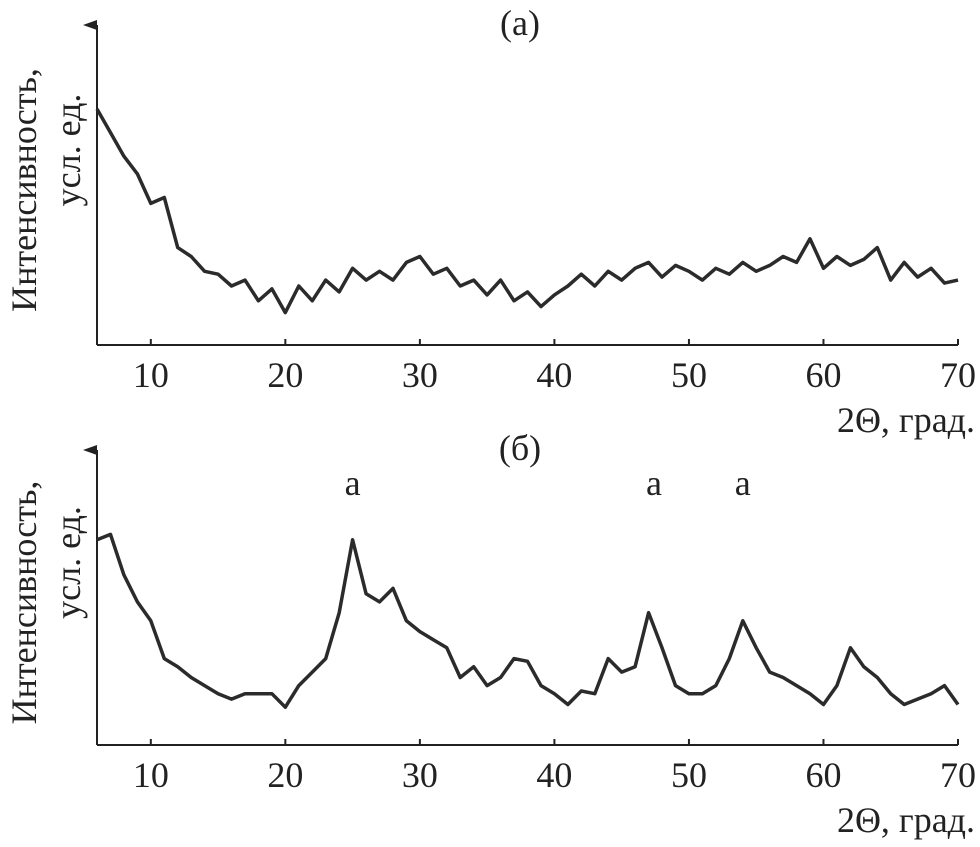  What do you see at coordinates (520, 23) in the screenshot?
I see `panel-title: (а)` at bounding box center [520, 23].